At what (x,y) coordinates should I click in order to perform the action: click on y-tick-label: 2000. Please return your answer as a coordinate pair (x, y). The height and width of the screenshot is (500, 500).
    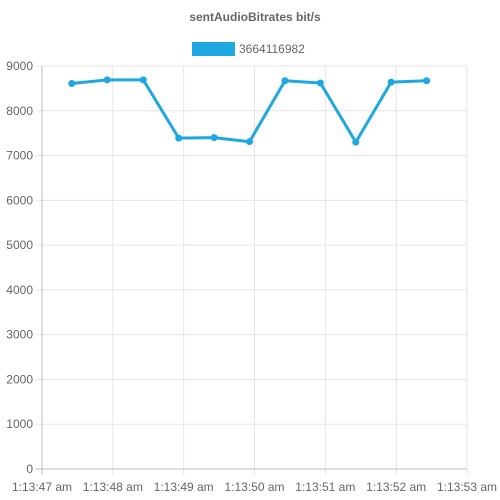
    Looking at the image, I should click on (19, 379).